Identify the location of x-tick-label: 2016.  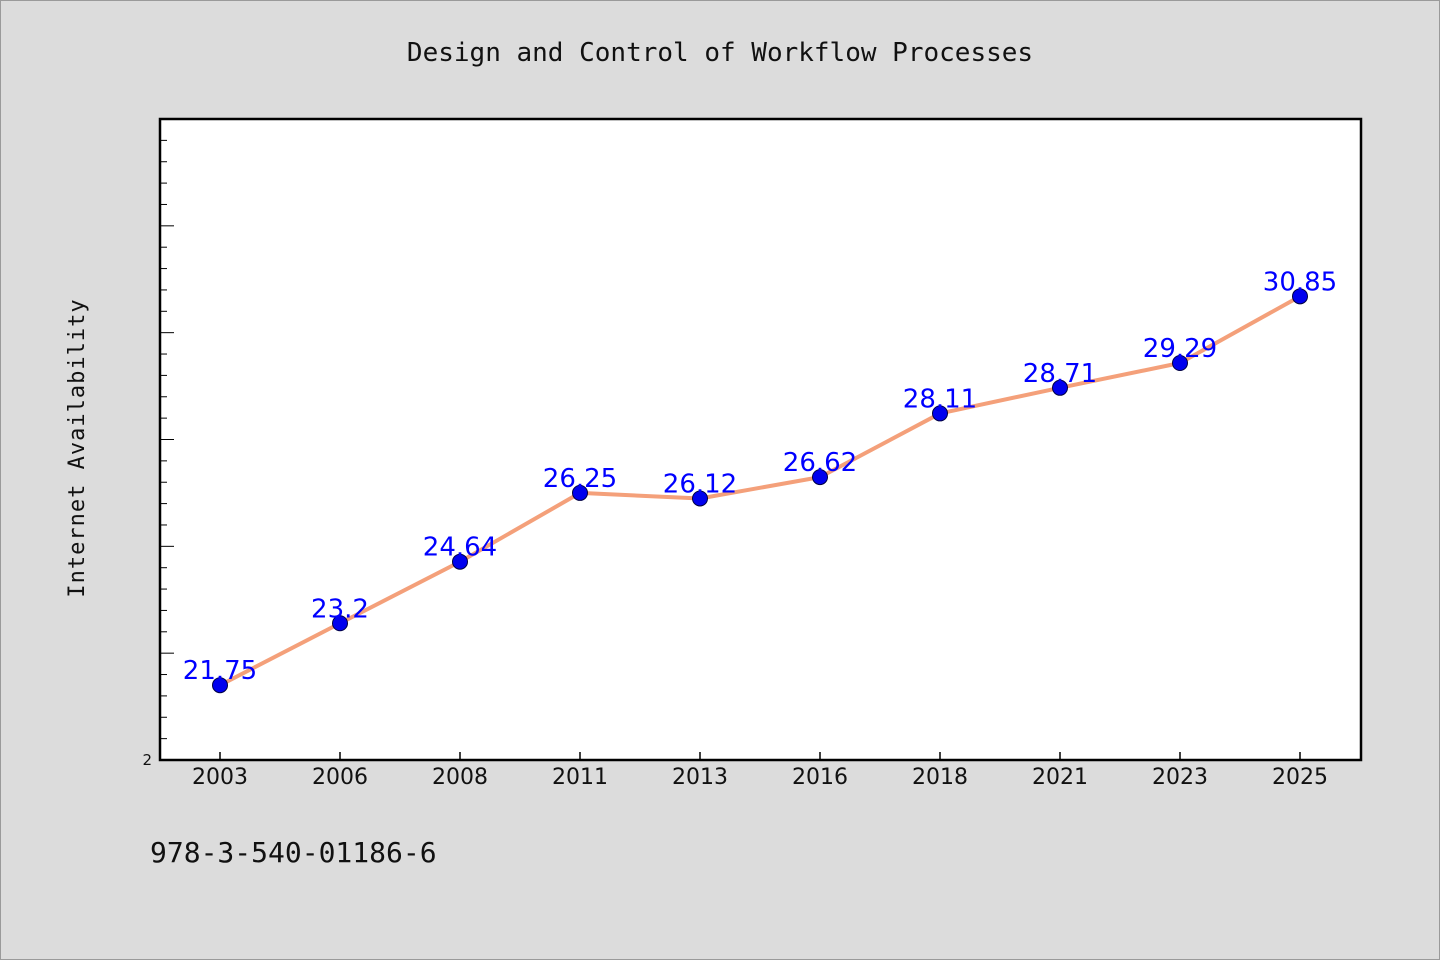
(820, 777).